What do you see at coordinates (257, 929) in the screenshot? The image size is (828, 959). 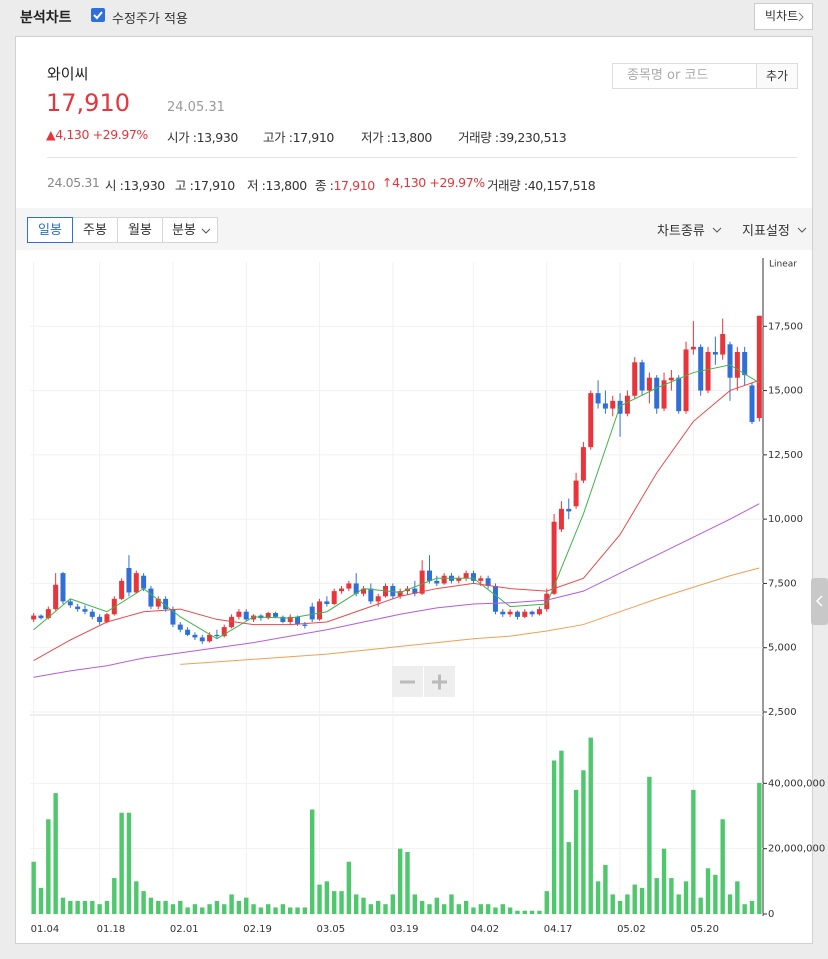 I see `x-tick-label: 02.19` at bounding box center [257, 929].